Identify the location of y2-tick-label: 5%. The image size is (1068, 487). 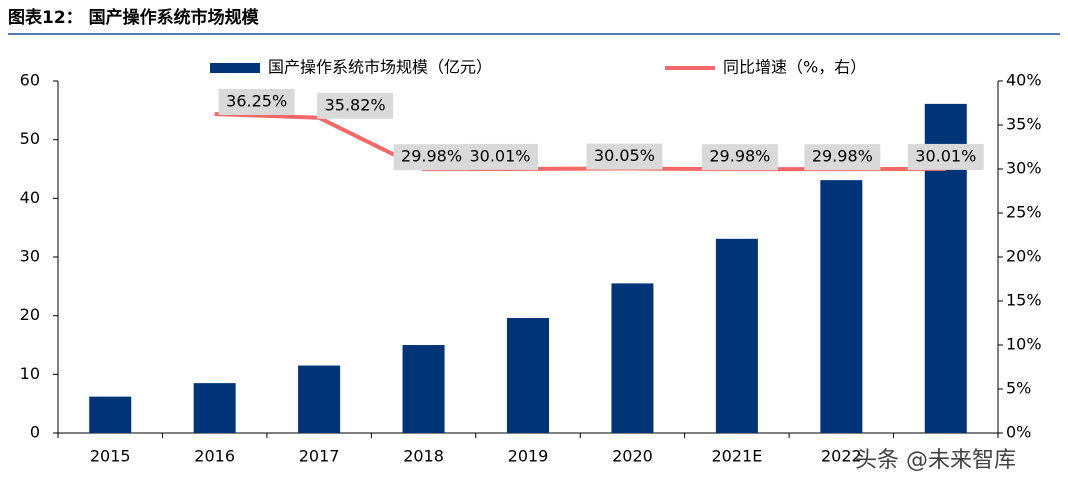
(1018, 388).